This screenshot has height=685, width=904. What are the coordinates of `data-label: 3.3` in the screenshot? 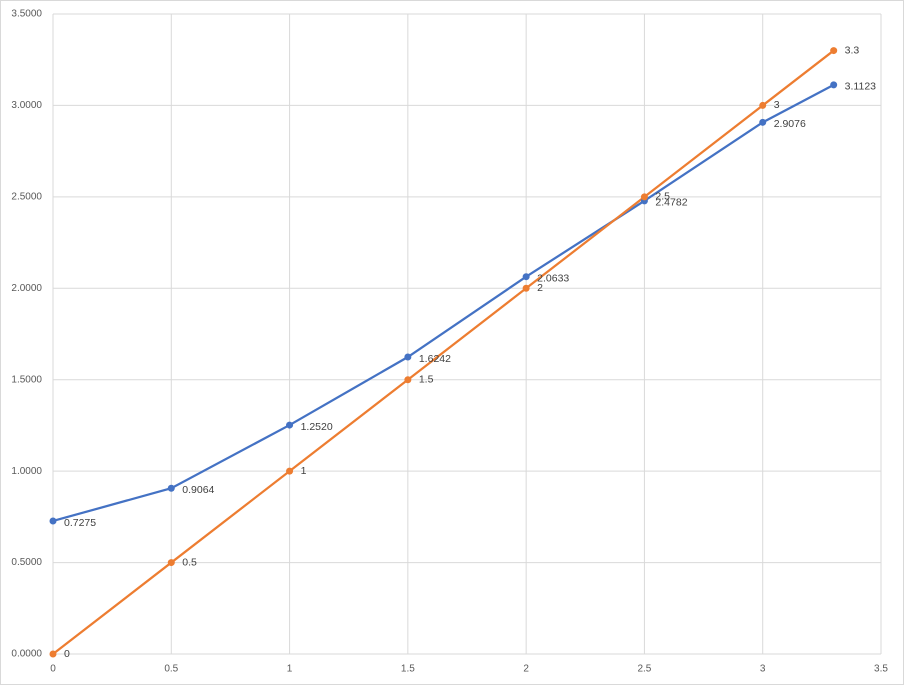 It's located at (852, 50).